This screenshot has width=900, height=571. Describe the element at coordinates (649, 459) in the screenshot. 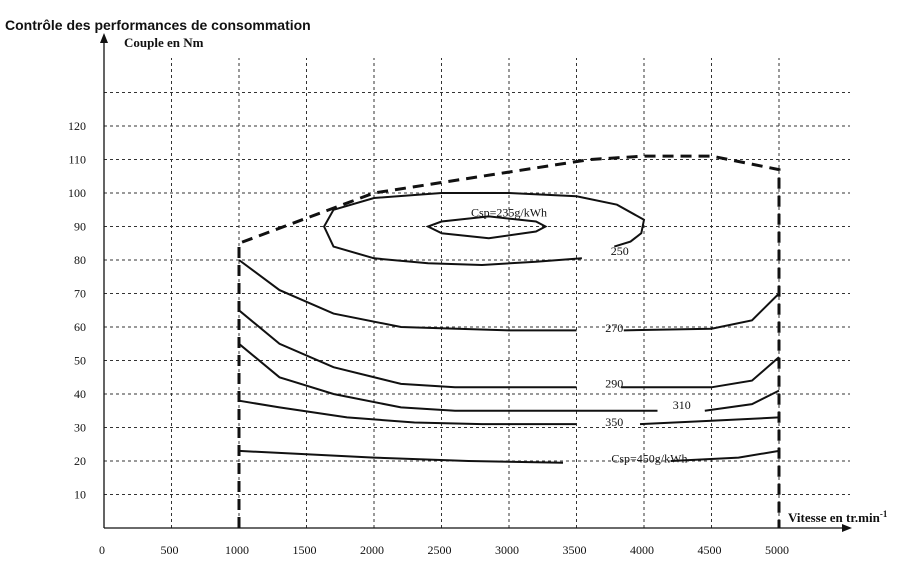

I see `curve-label: Csp=450g/kWh` at that location.